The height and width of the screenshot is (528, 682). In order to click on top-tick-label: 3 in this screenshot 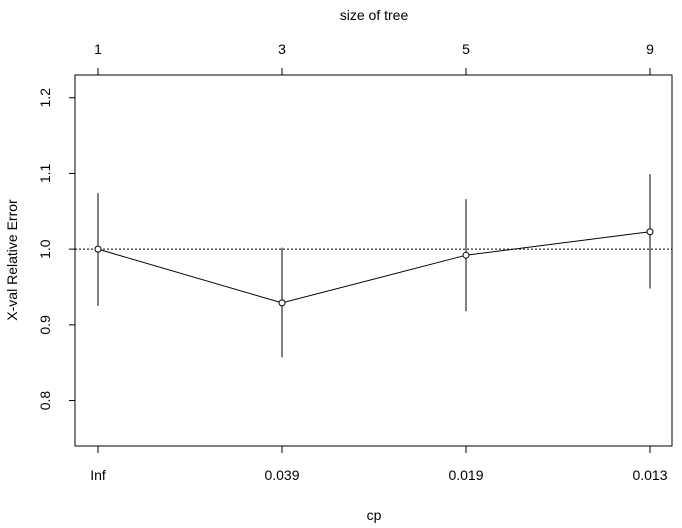, I will do `click(282, 49)`.